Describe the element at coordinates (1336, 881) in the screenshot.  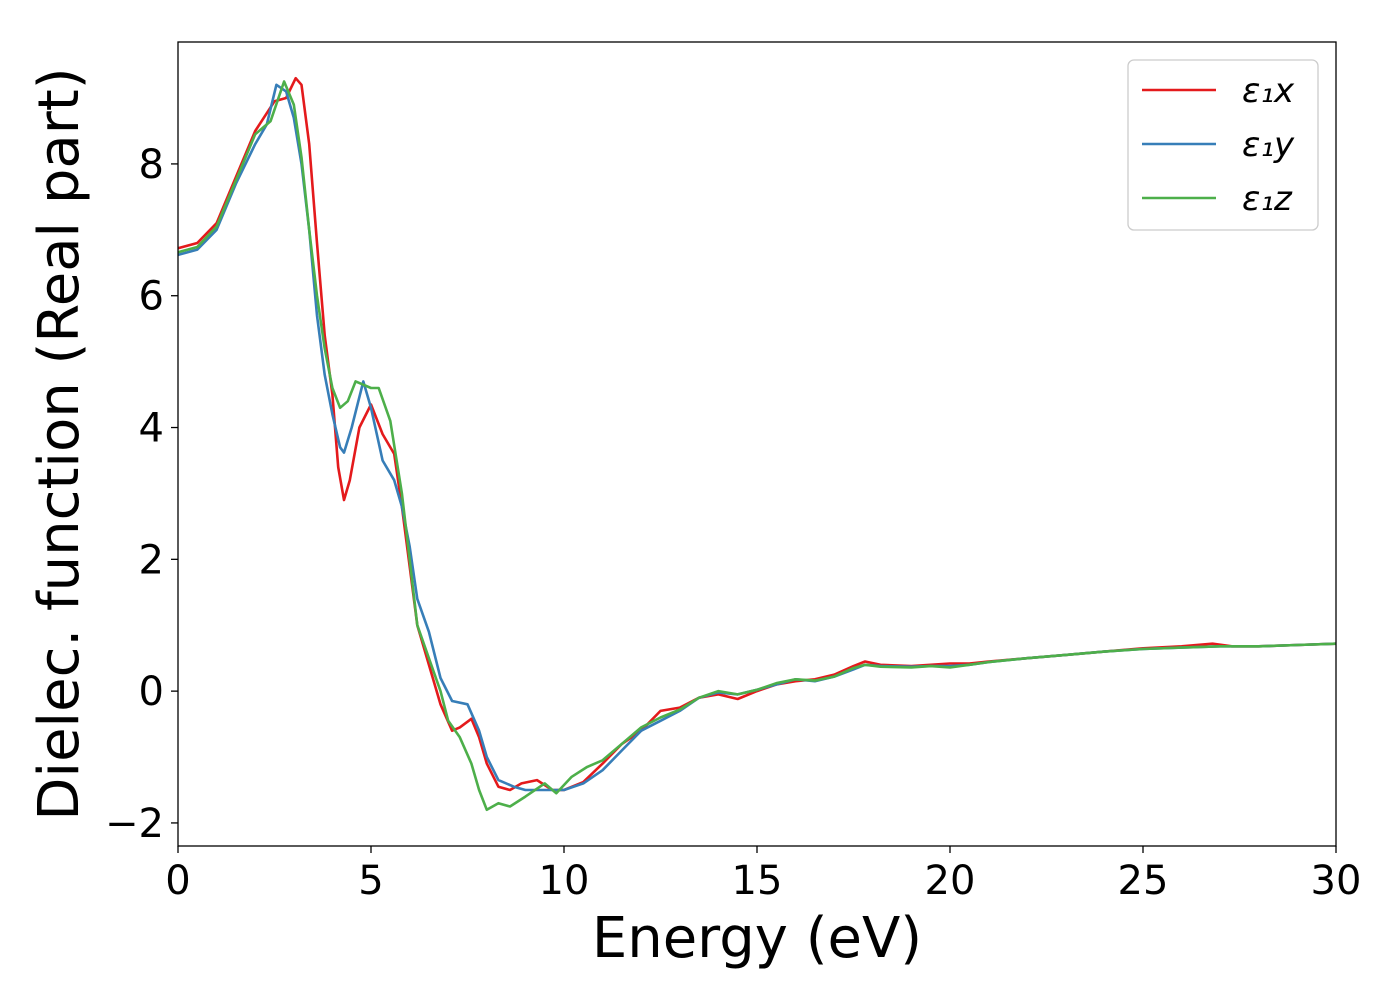
I see `x-tick-label: 30` at that location.